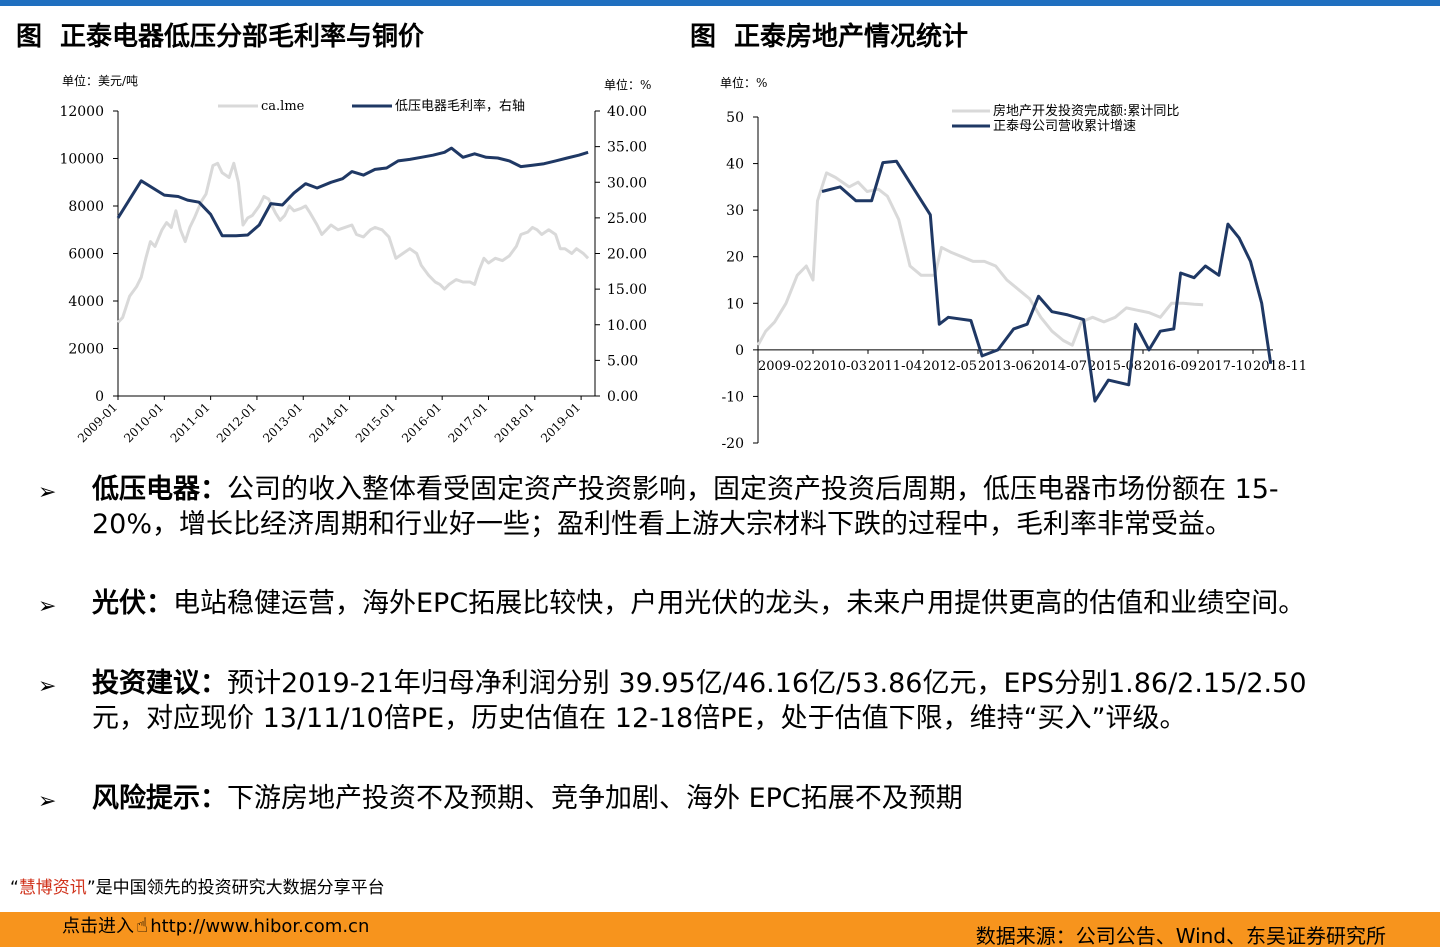  What do you see at coordinates (703, 37) in the screenshot?
I see `right-chart-title-lead: 图` at bounding box center [703, 37].